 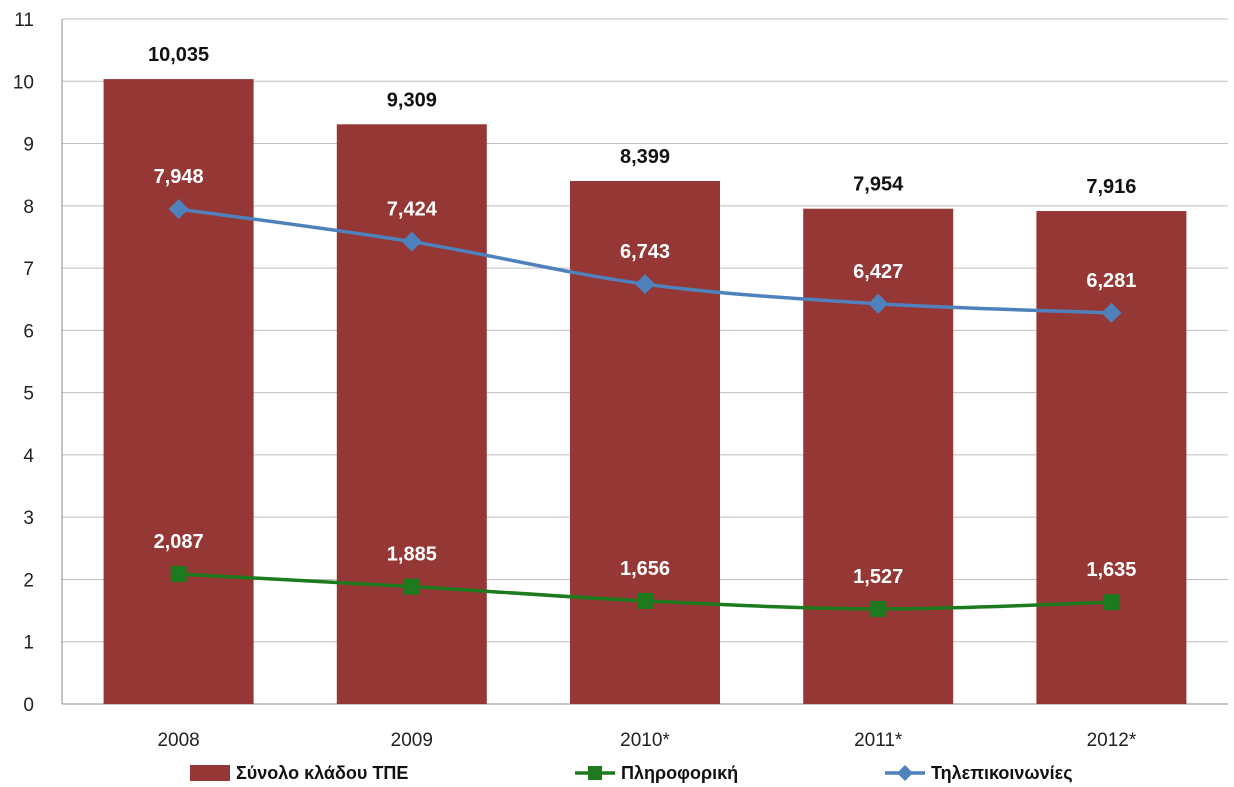 What do you see at coordinates (645, 252) in the screenshot?
I see `line-value-label: 6,743` at bounding box center [645, 252].